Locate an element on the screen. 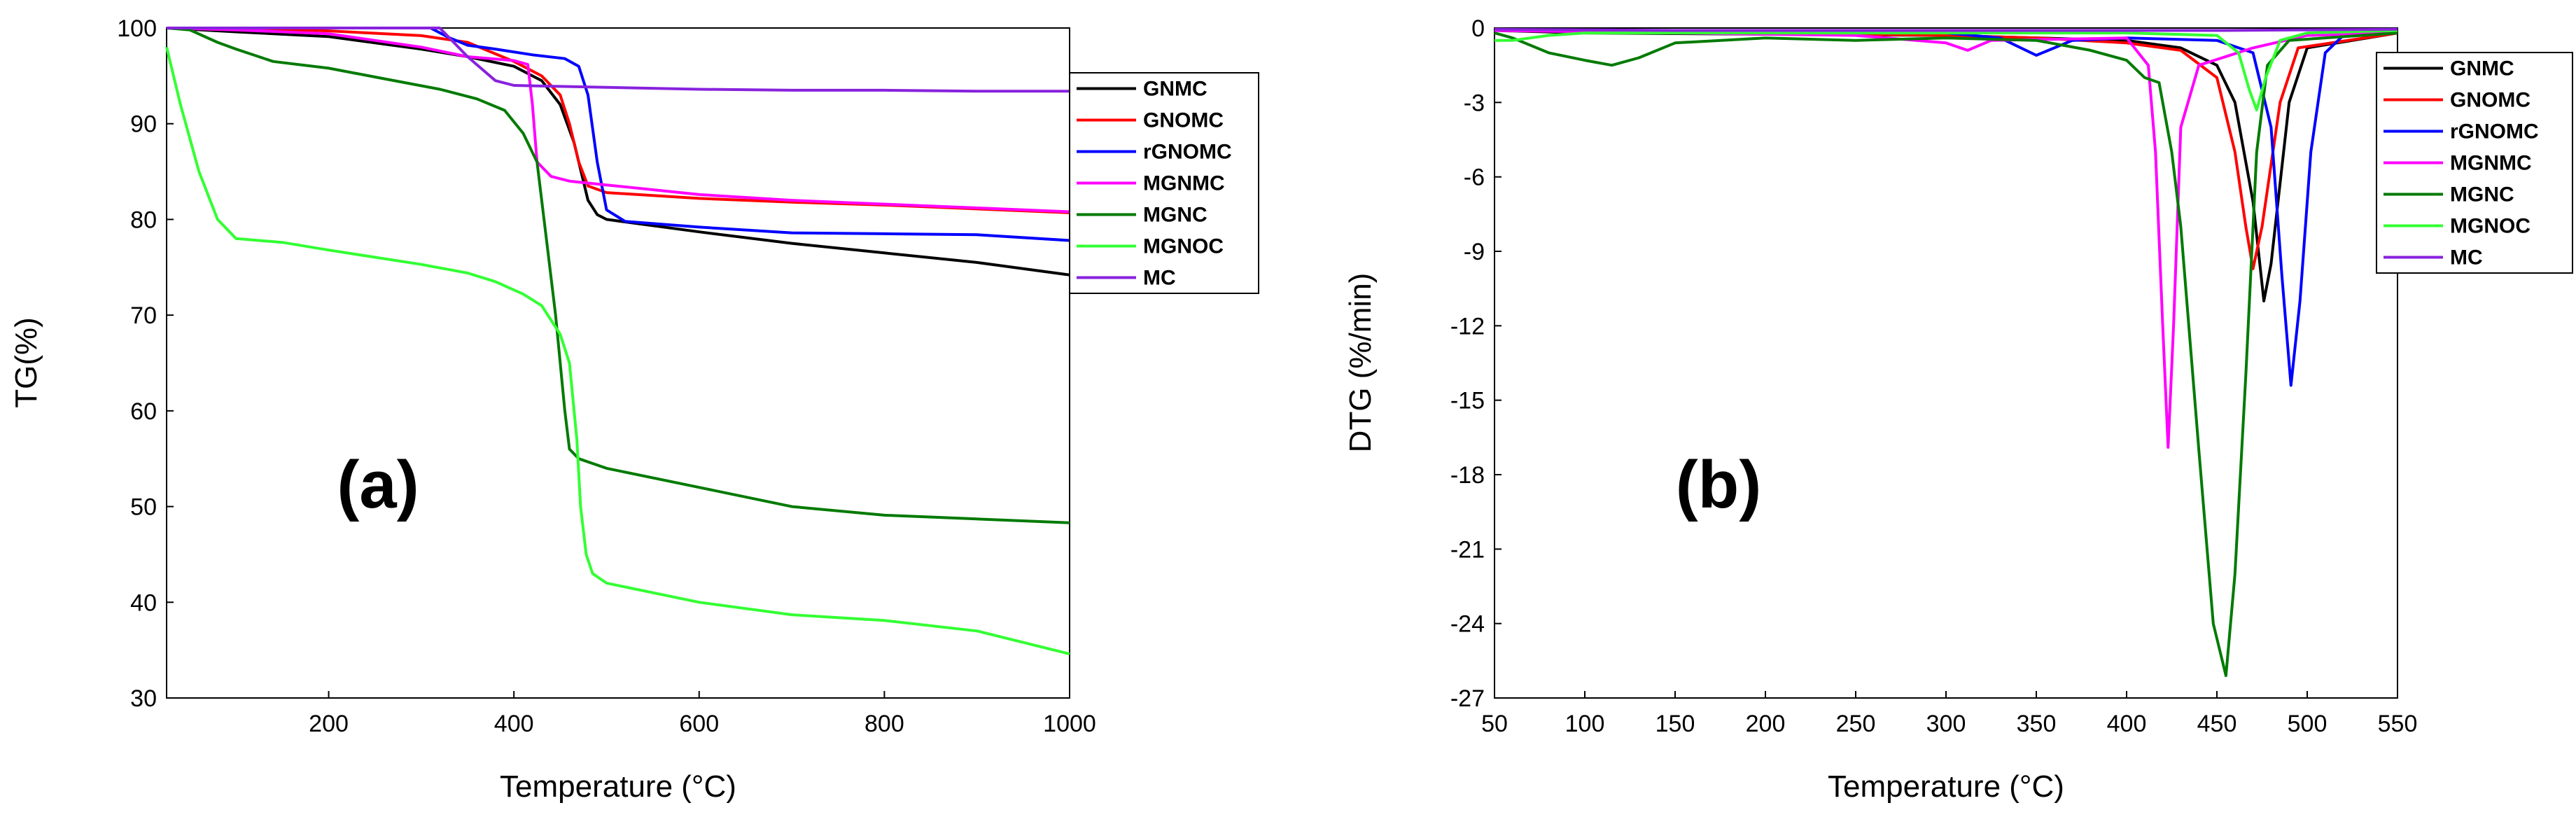 The height and width of the screenshot is (831, 2576). y-tick-label: 70 is located at coordinates (143, 315).